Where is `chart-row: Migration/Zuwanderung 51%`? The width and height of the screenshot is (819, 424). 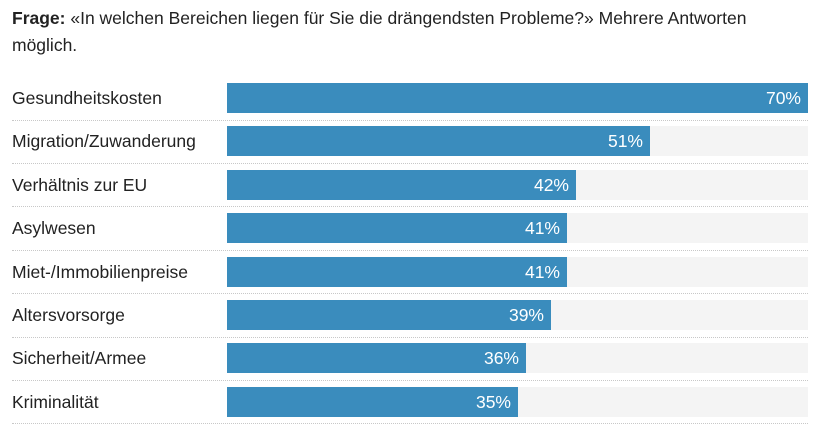
chart-row: Migration/Zuwanderung 51% is located at coordinates (404, 141).